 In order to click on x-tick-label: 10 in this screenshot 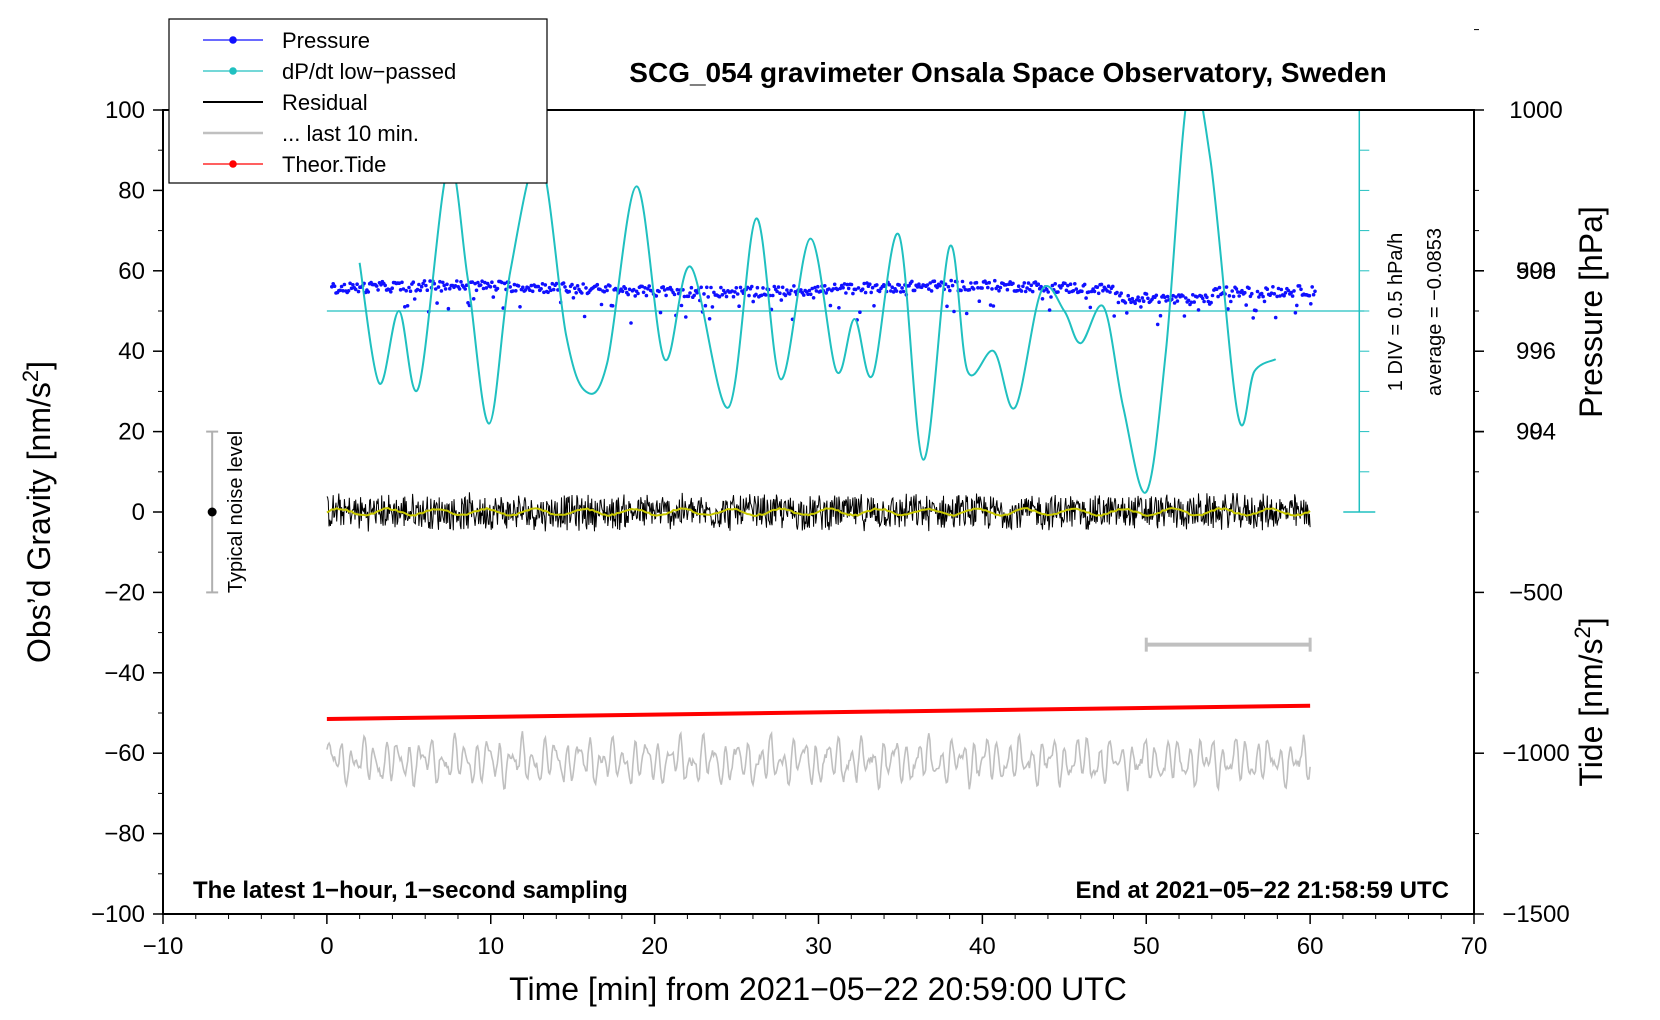, I will do `click(490, 946)`.